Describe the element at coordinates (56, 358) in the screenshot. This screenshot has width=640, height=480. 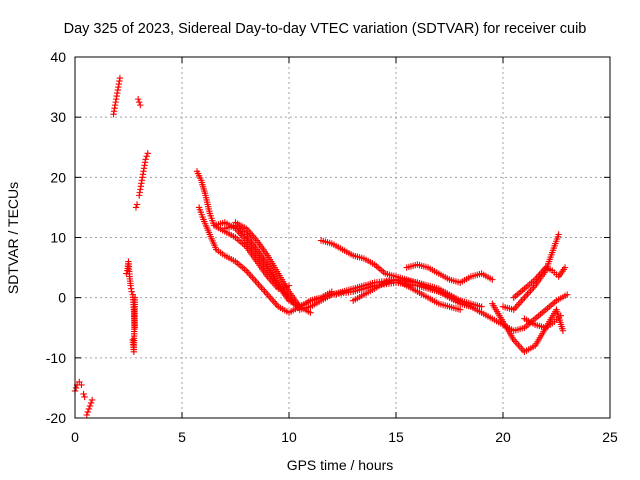
I see `y-tick-label: -10` at that location.